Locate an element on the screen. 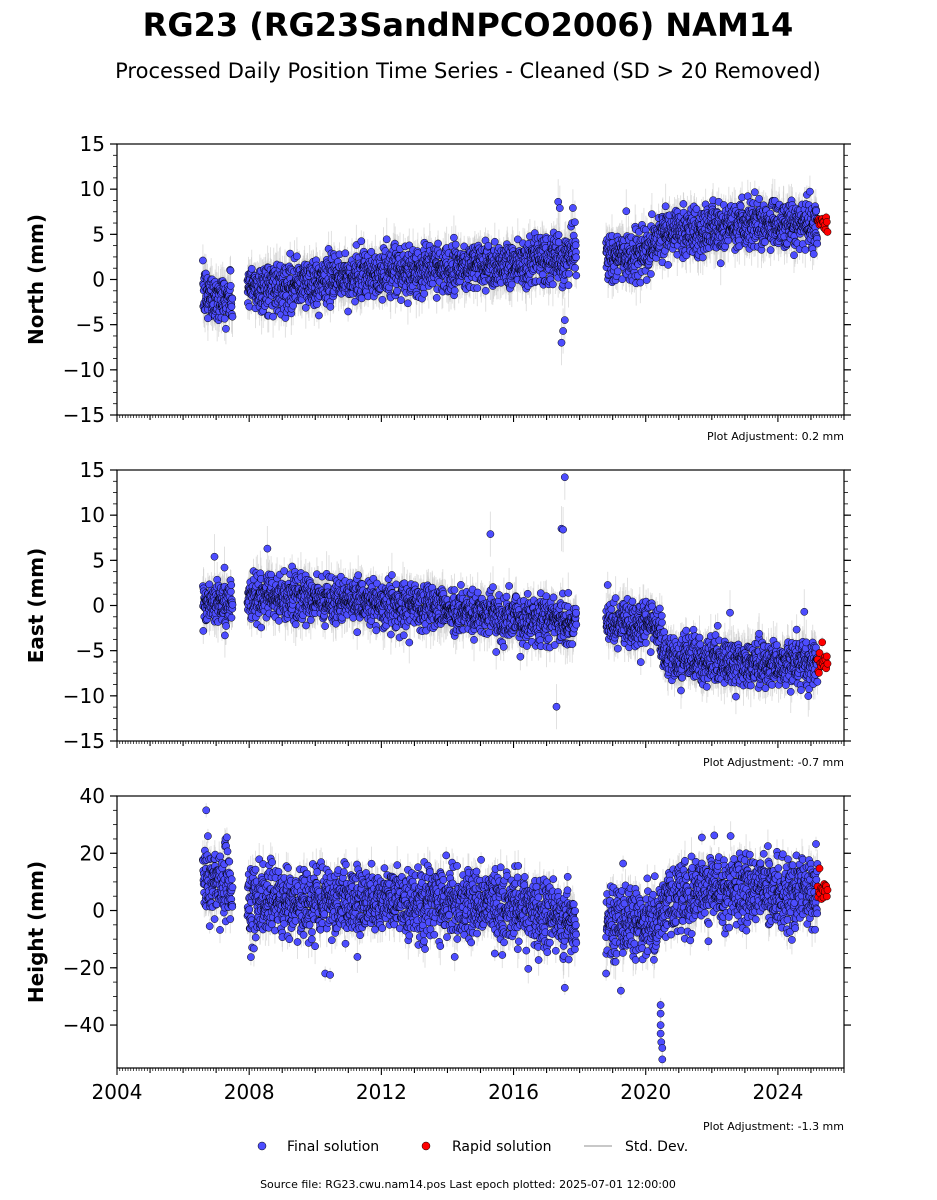  plot-area is located at coordinates (515, 270).